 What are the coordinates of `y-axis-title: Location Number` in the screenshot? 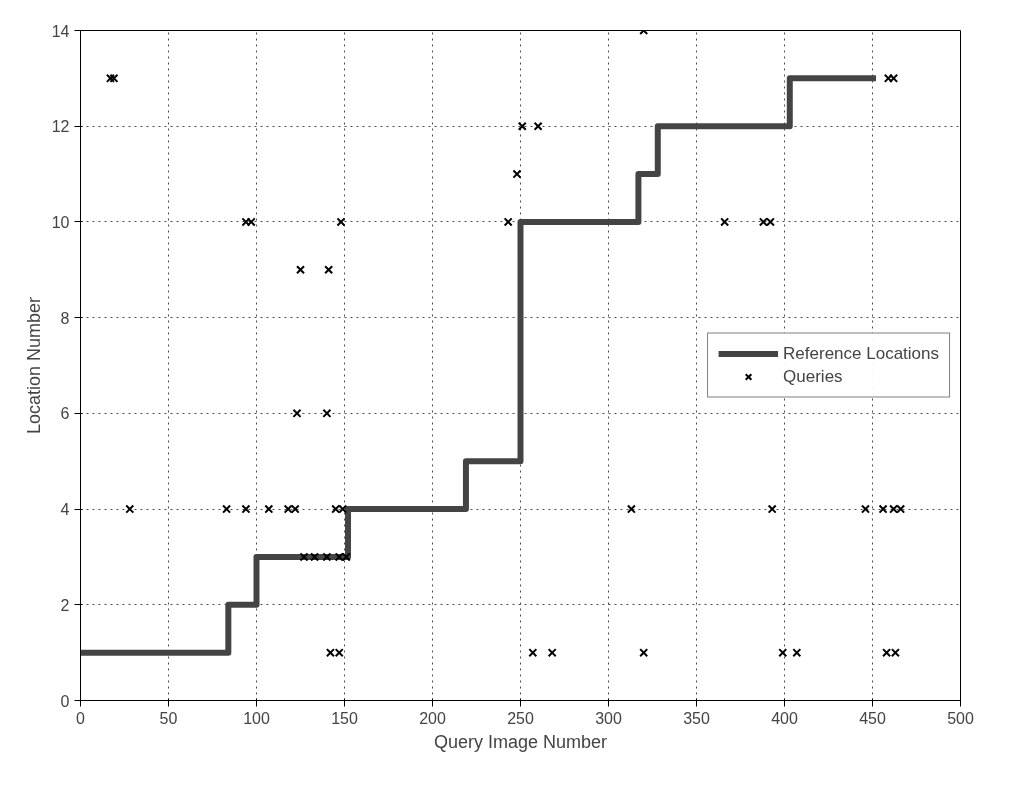 It's located at (33, 365).